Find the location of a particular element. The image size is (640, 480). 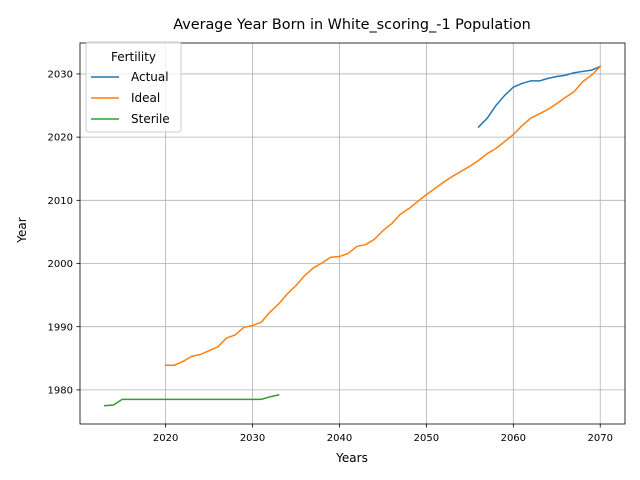

y-axis-label: Year is located at coordinates (22, 230).